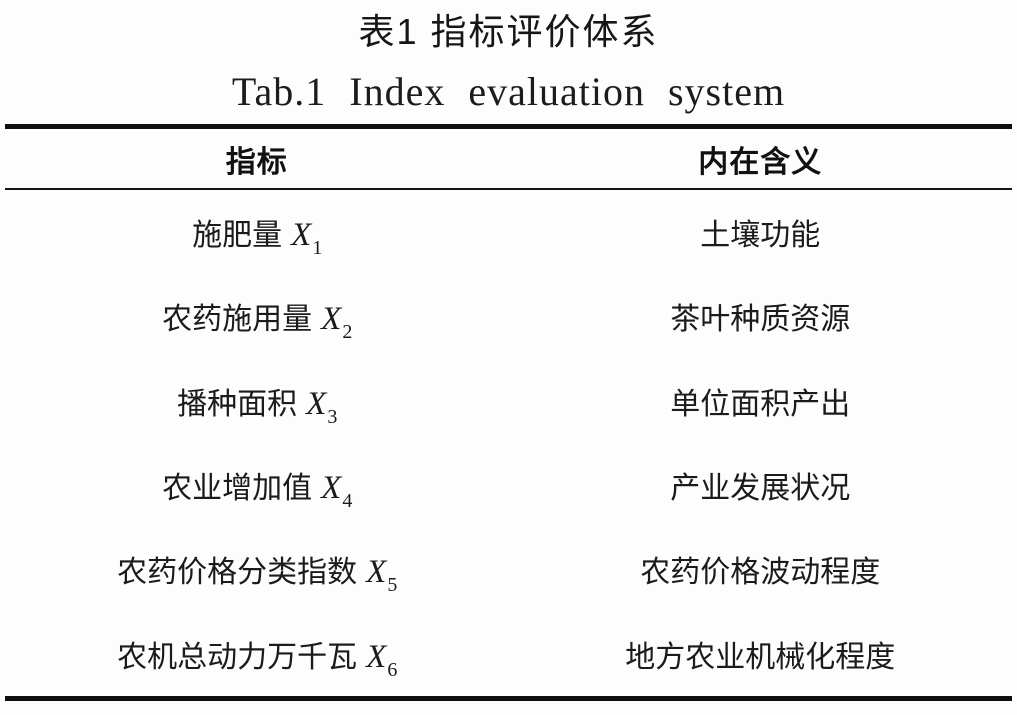 This screenshot has height=715, width=1017. I want to click on indicator-cell: 农机总动力万千瓦 X6, so click(257, 656).